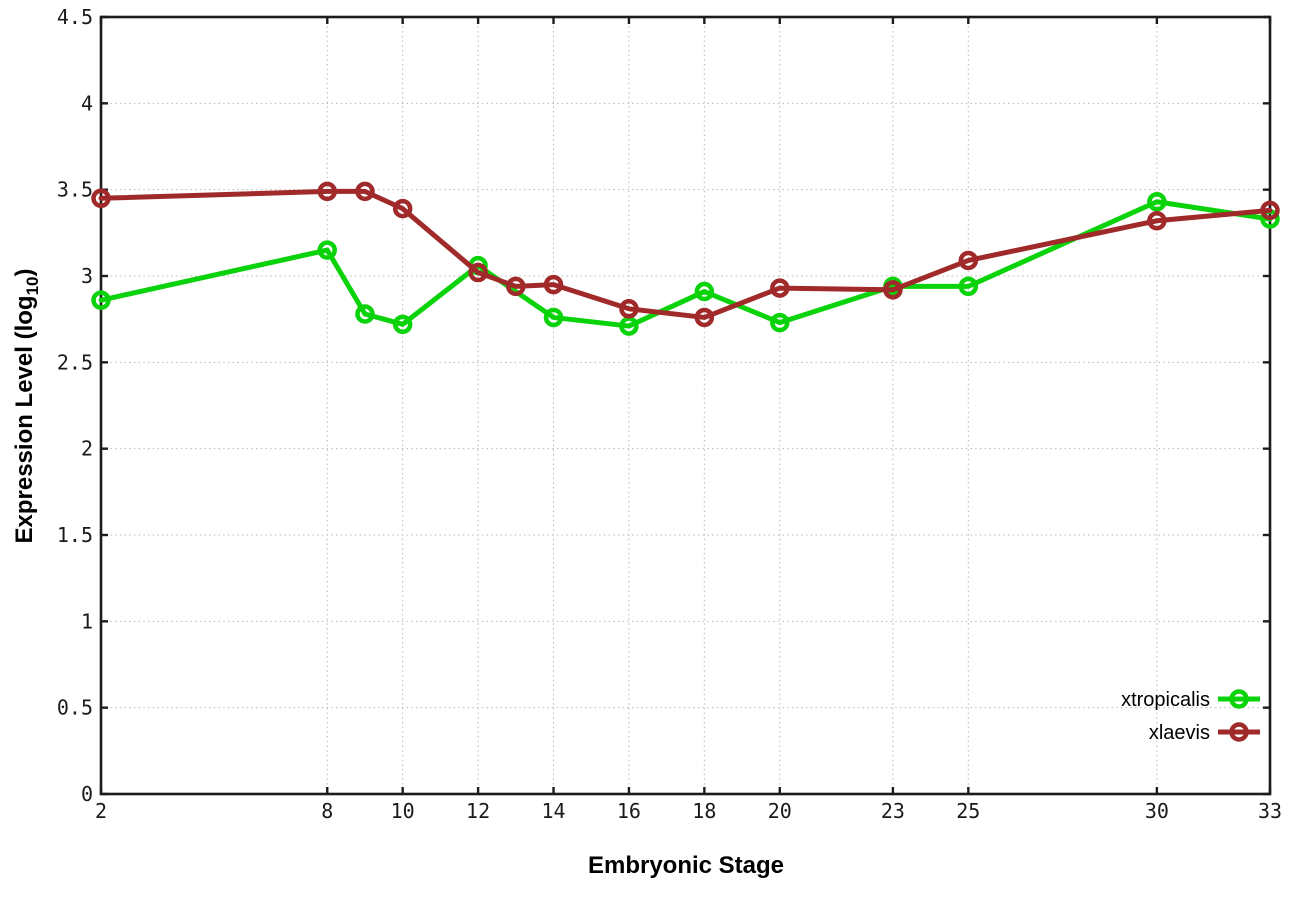 The height and width of the screenshot is (907, 1296). I want to click on series-line-xtropicalis, so click(685, 264).